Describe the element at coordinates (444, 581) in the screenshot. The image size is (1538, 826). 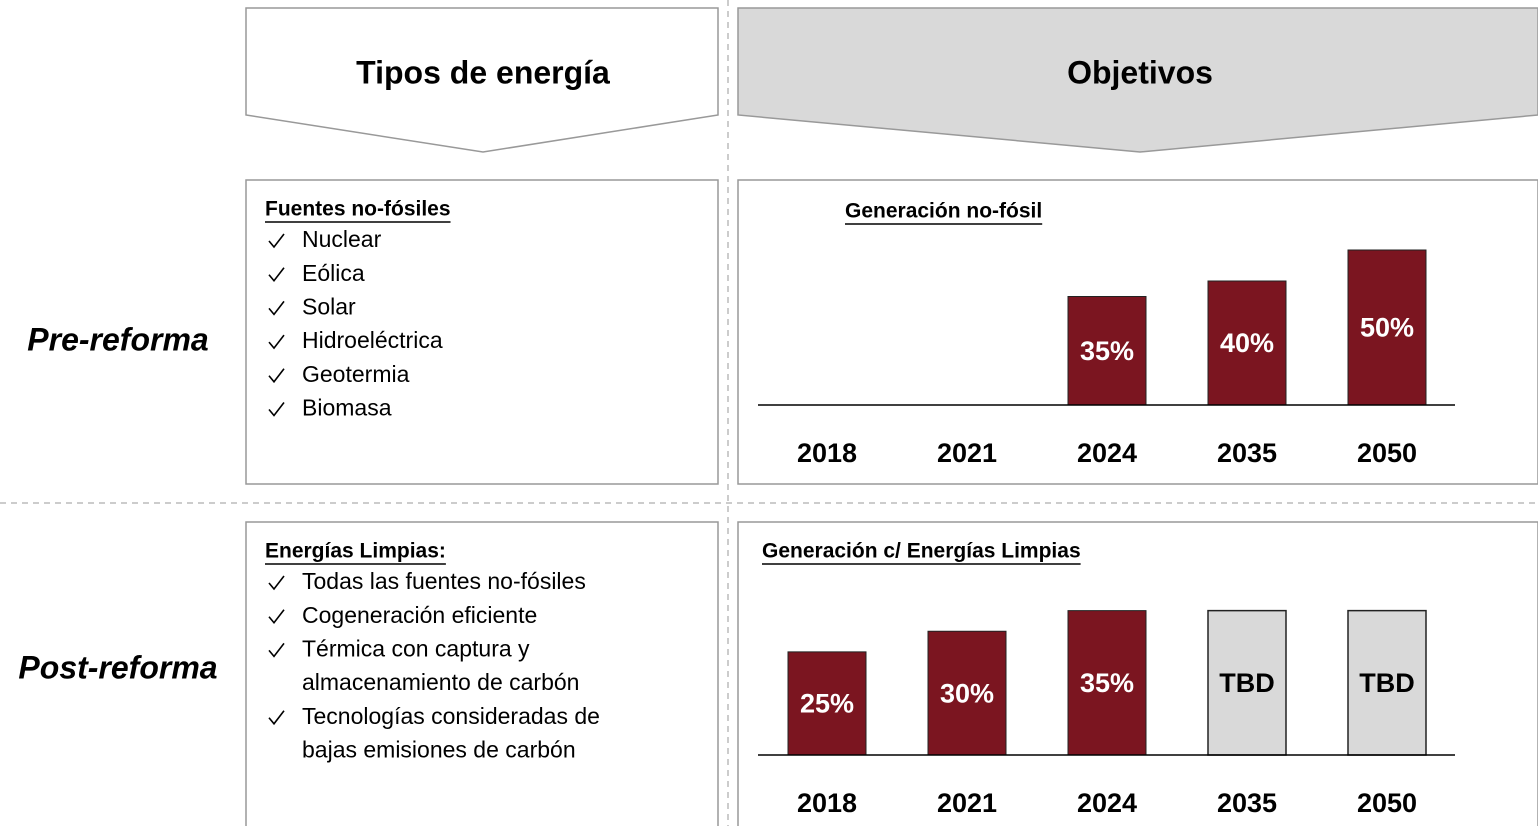
I see `list-item: Todas las fuentes no-fósiles` at that location.